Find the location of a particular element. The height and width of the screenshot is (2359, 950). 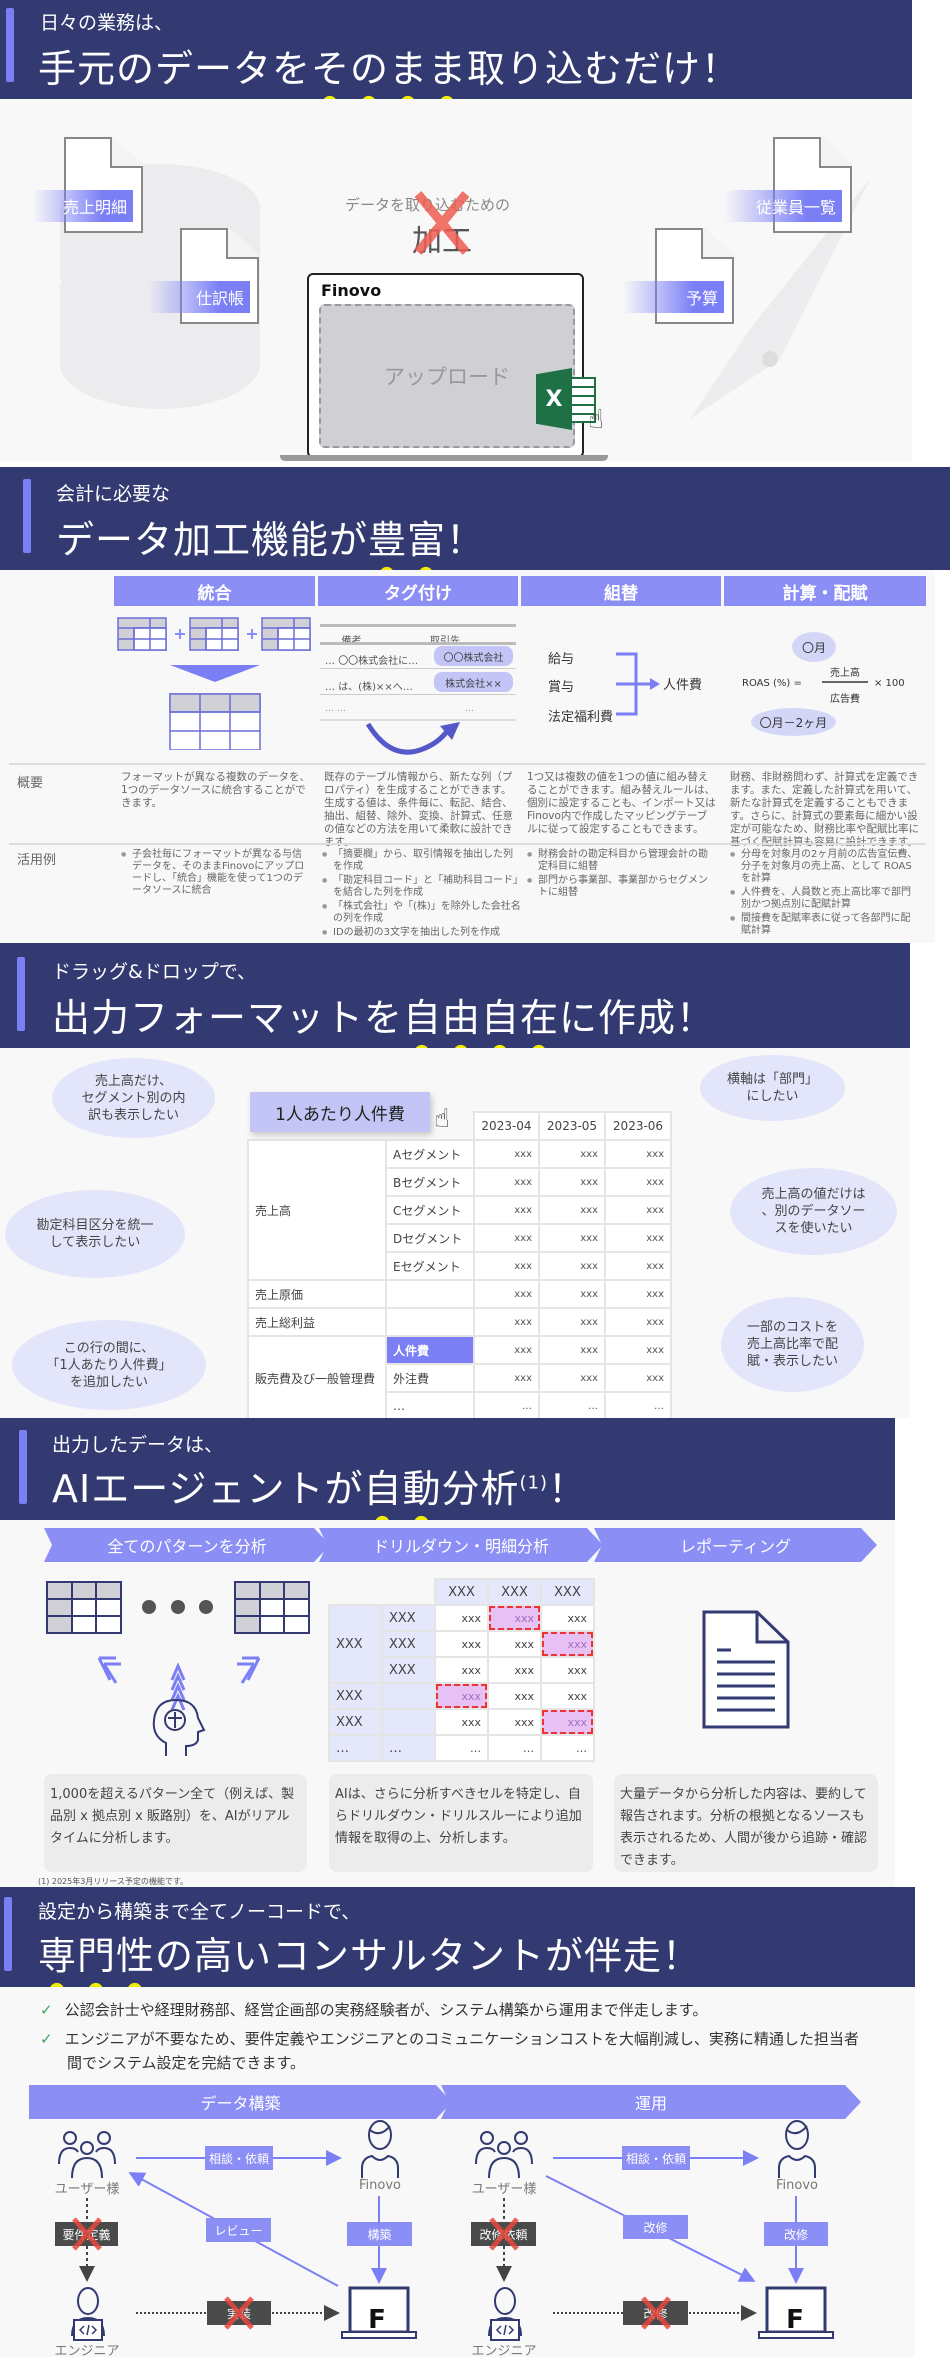

section2-title: データ加工機能が豊富！ is located at coordinates (271, 540).